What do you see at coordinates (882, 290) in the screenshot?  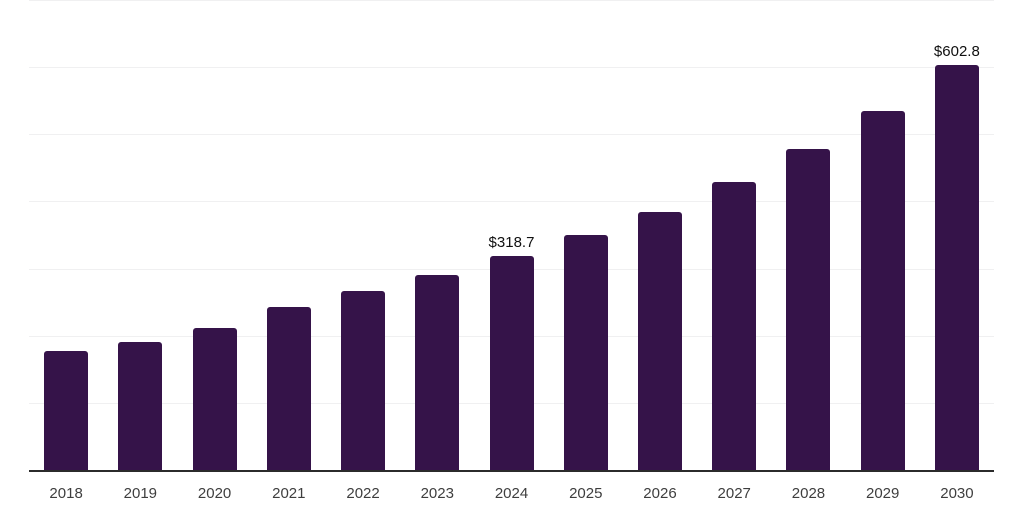 I see `bar-2029` at bounding box center [882, 290].